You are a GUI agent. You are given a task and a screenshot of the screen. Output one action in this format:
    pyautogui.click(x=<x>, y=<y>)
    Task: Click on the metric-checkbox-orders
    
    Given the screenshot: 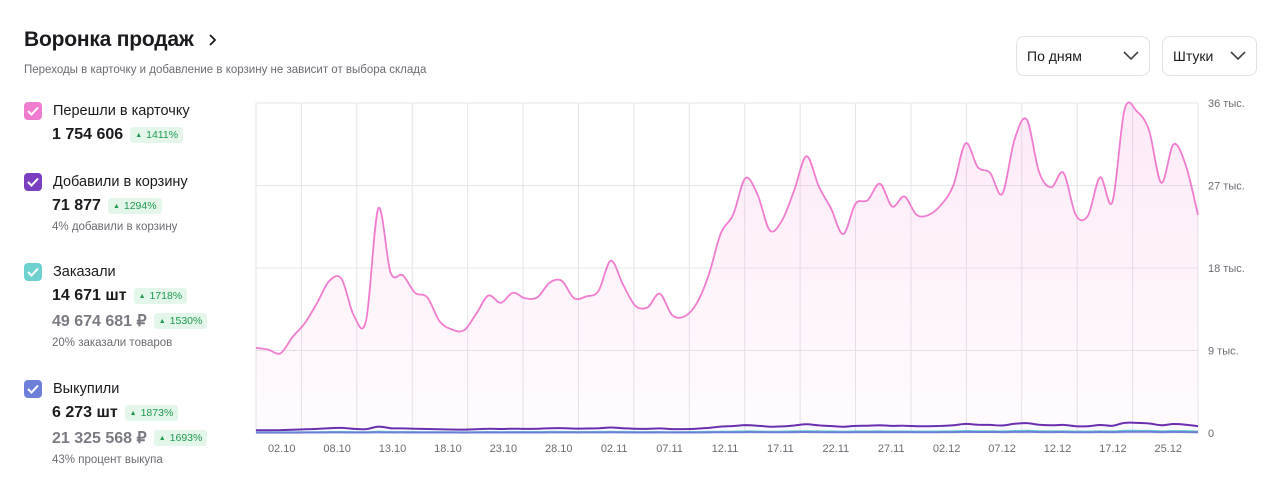 What is the action you would take?
    pyautogui.click(x=33, y=272)
    